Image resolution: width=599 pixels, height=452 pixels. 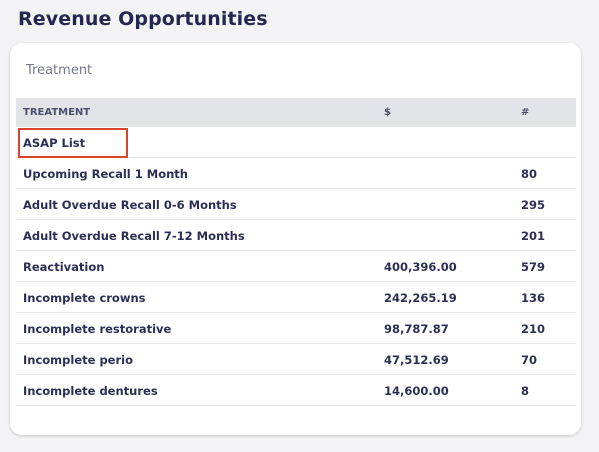 I want to click on row-dollar: 400,396.00, so click(x=420, y=267).